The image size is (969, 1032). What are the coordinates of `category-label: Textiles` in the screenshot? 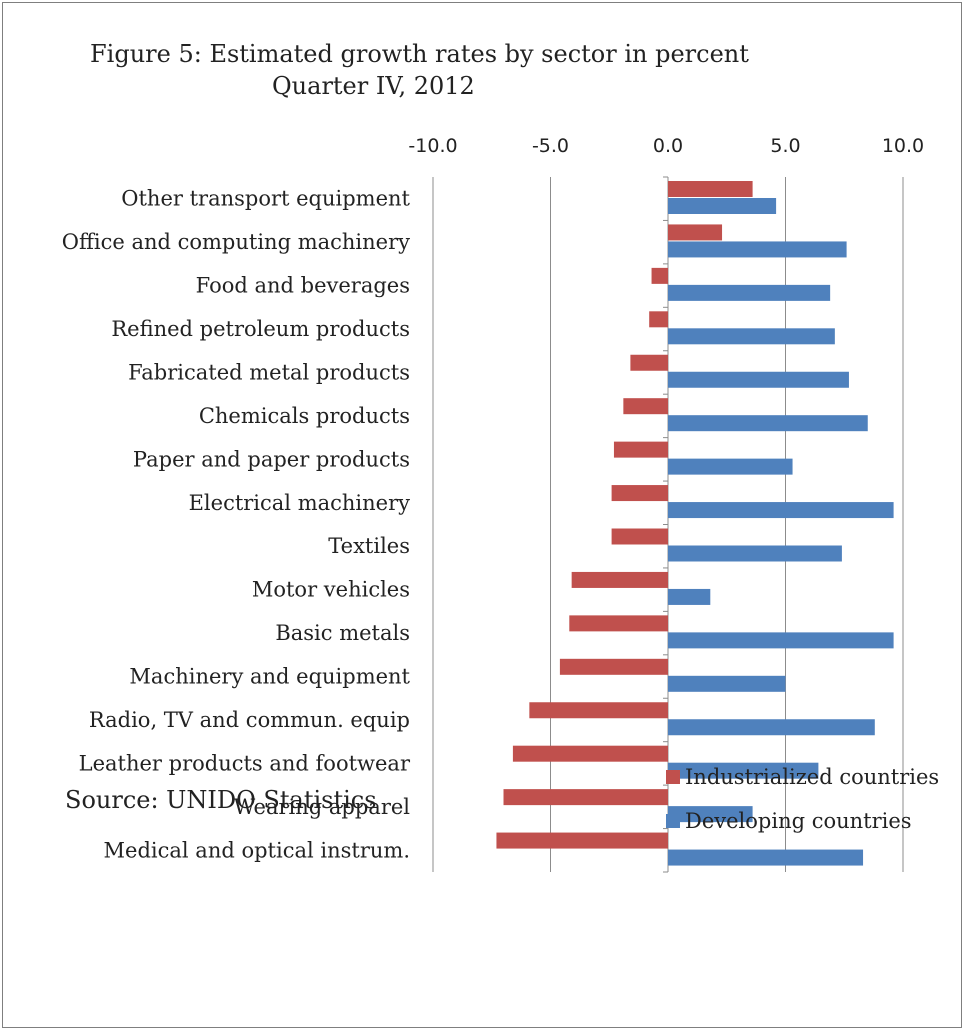 It's located at (369, 546).